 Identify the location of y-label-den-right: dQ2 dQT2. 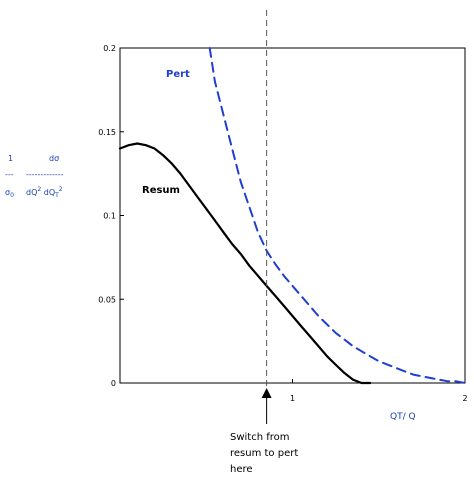
(44, 192).